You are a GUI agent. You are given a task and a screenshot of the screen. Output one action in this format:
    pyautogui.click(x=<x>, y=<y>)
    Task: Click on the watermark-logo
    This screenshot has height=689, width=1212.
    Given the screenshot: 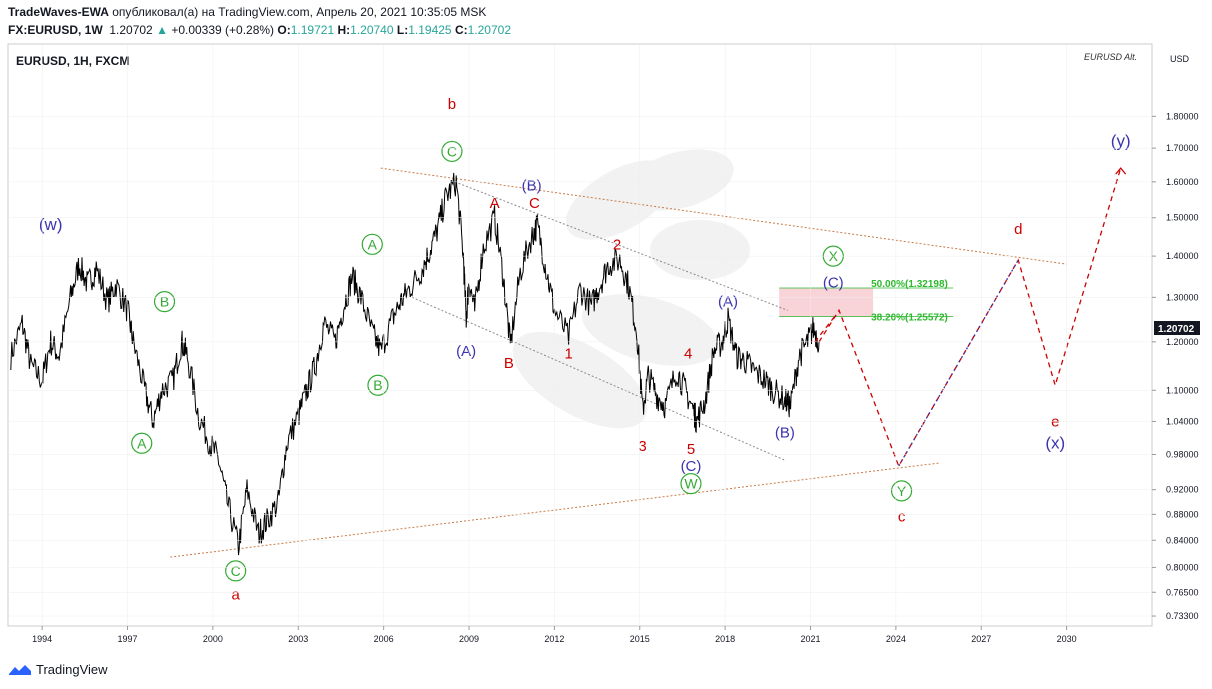 What is the action you would take?
    pyautogui.click(x=631, y=289)
    